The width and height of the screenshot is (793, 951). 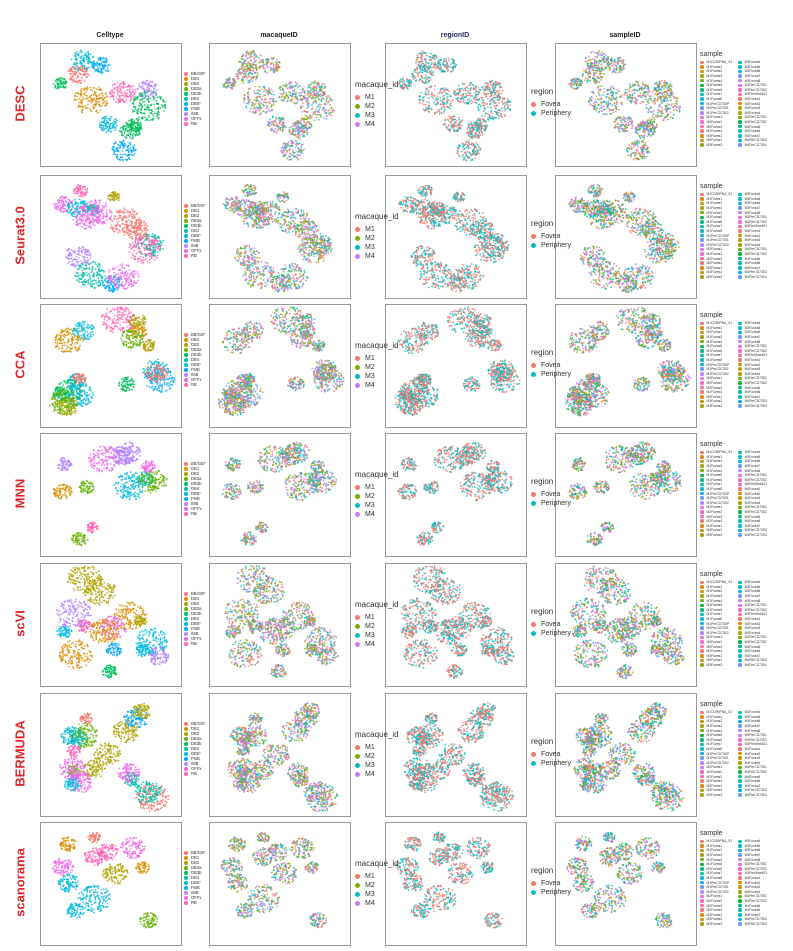 I want to click on macaque-legend: macaque_id M1 M2 M3 M4, so click(x=377, y=365).